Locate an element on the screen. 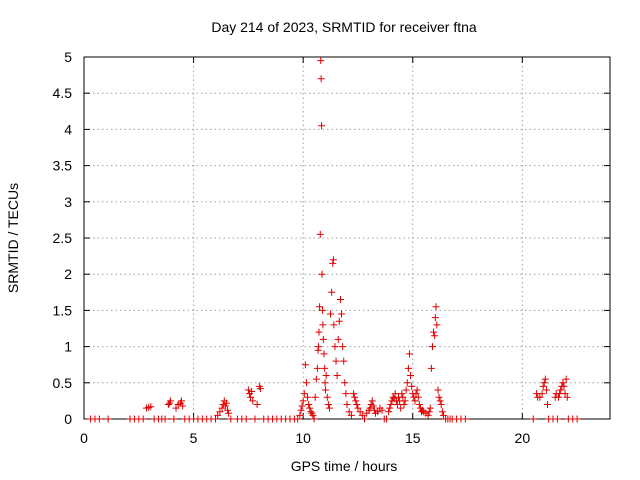 This screenshot has height=480, width=640. x-tick-label: 15 is located at coordinates (413, 438).